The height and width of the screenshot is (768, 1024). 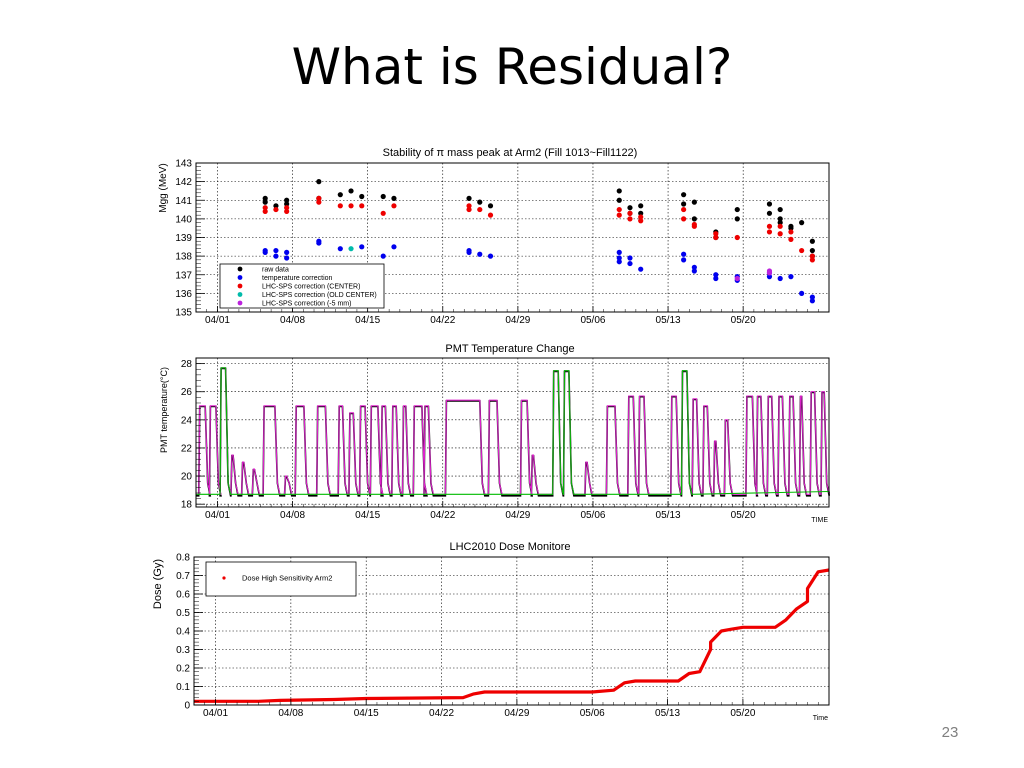 I want to click on chart1-ytick-label: 138, so click(x=183, y=257).